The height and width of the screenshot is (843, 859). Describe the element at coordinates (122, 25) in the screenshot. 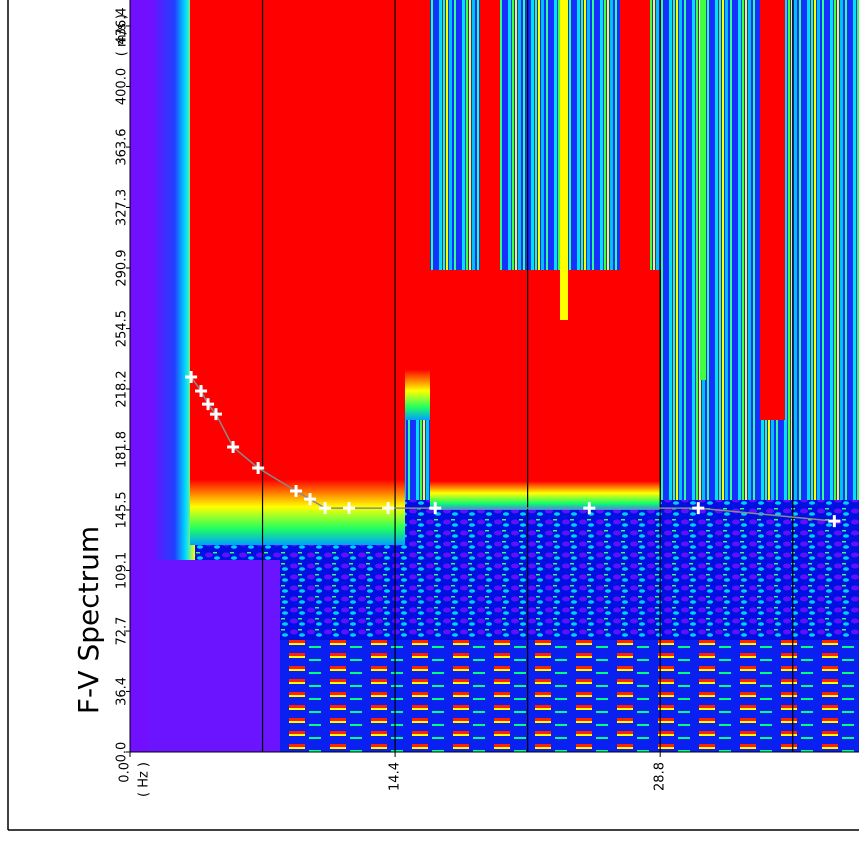

I see `y-tick-label: 436.4` at that location.